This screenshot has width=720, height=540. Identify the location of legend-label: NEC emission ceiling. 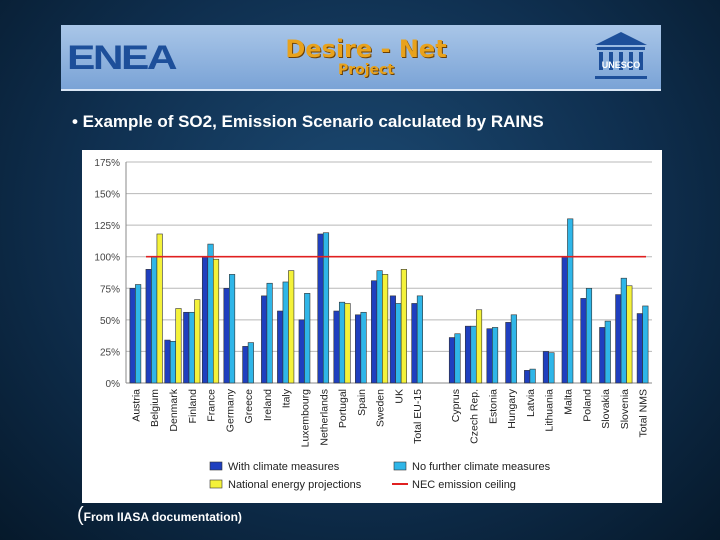
(464, 485).